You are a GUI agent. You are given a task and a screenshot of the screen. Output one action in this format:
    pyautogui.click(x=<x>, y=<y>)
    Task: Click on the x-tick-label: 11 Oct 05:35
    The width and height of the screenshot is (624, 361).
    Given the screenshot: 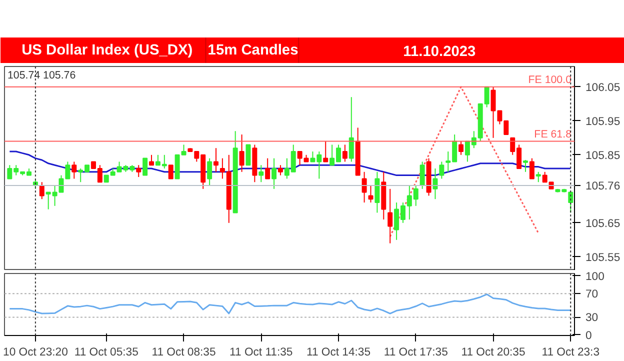 What is the action you would take?
    pyautogui.click(x=106, y=352)
    